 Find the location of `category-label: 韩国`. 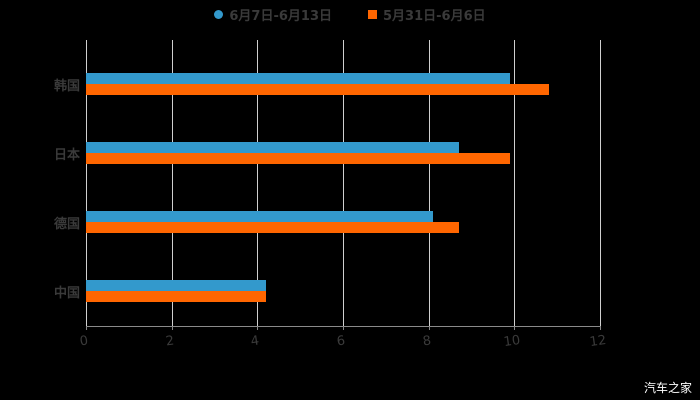

category-label: 韩国 is located at coordinates (66, 86).